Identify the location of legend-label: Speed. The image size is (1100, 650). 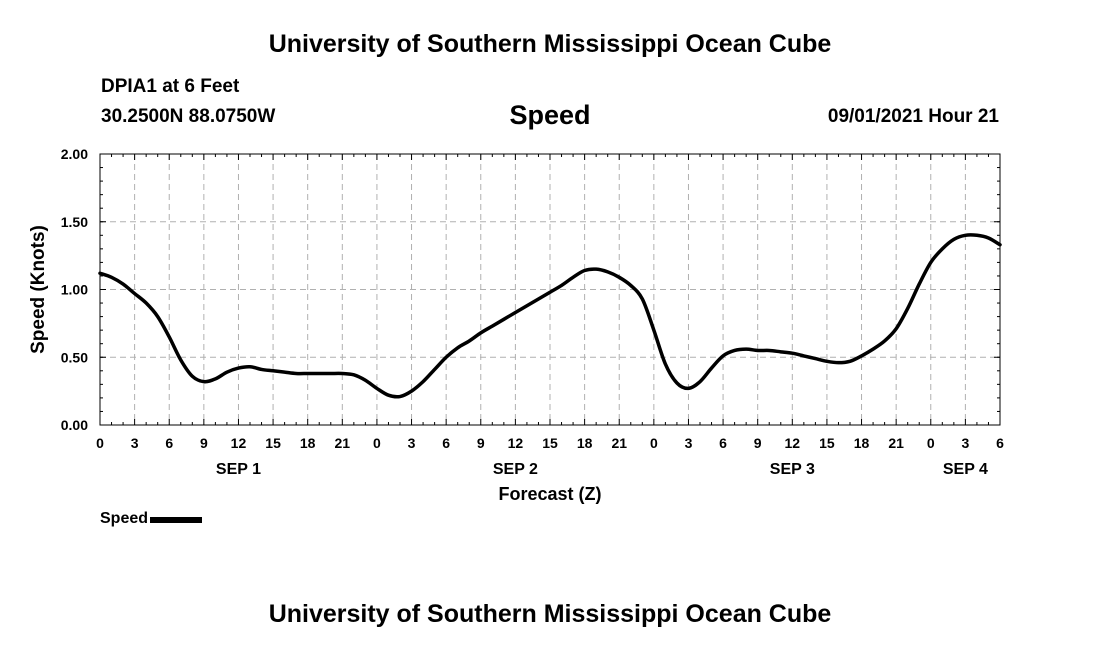
(124, 518).